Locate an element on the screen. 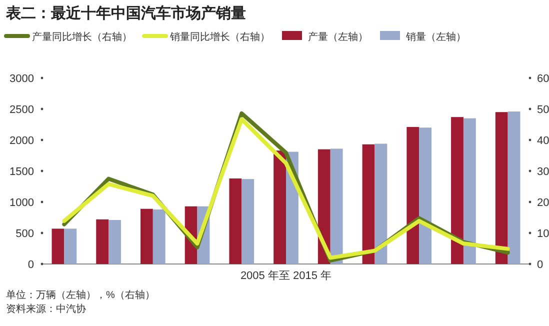  y-tick-label: 2500 is located at coordinates (22, 110).